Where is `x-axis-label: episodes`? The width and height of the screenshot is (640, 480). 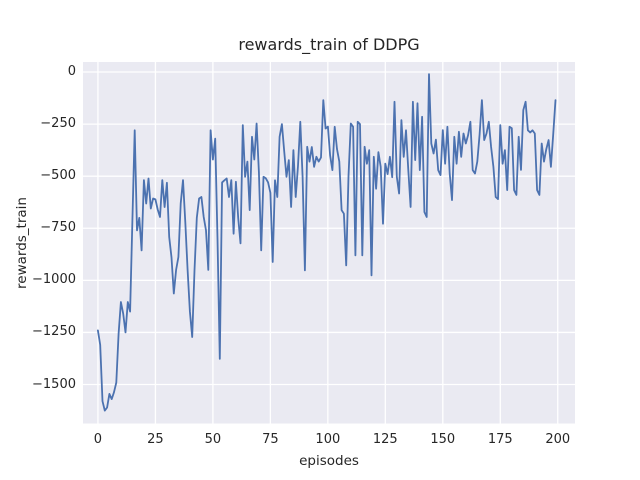
x-axis-label: episodes is located at coordinates (329, 461).